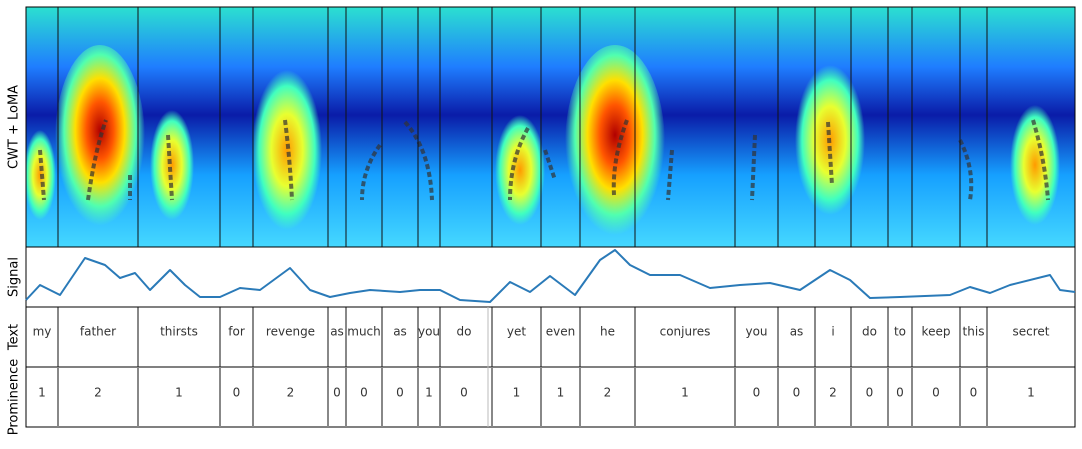 The width and height of the screenshot is (1082, 449). Describe the element at coordinates (900, 332) in the screenshot. I see `word: to` at that location.